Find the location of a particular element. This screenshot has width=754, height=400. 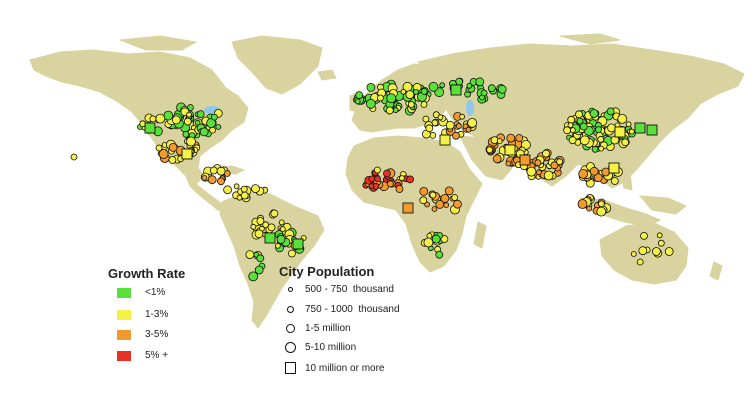

arabia-land is located at coordinates (486, 158).